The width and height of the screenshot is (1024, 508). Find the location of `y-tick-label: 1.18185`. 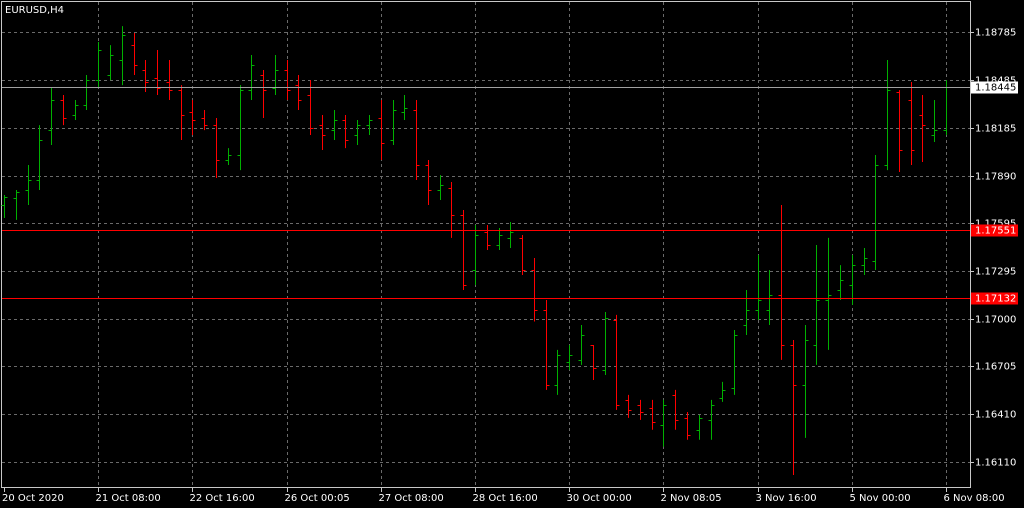

y-tick-label: 1.18185 is located at coordinates (995, 129).